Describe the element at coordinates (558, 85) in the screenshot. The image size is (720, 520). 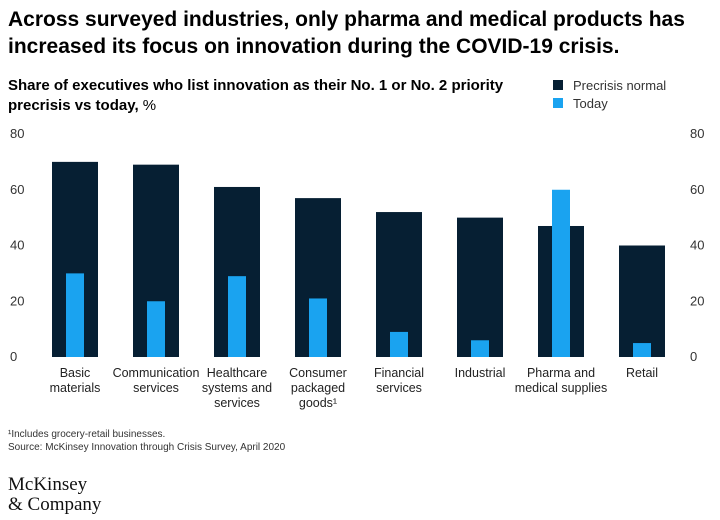
I see `legend-swatch-precrisis` at that location.